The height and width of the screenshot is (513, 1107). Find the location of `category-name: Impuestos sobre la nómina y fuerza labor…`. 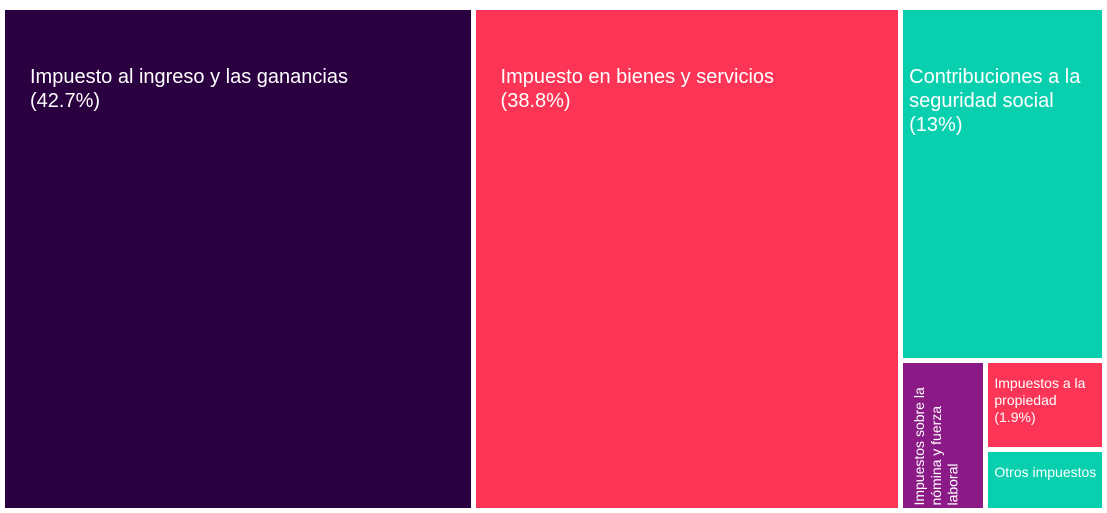

category-name: Impuestos sobre la nómina y fuerza labor… is located at coordinates (936, 446).